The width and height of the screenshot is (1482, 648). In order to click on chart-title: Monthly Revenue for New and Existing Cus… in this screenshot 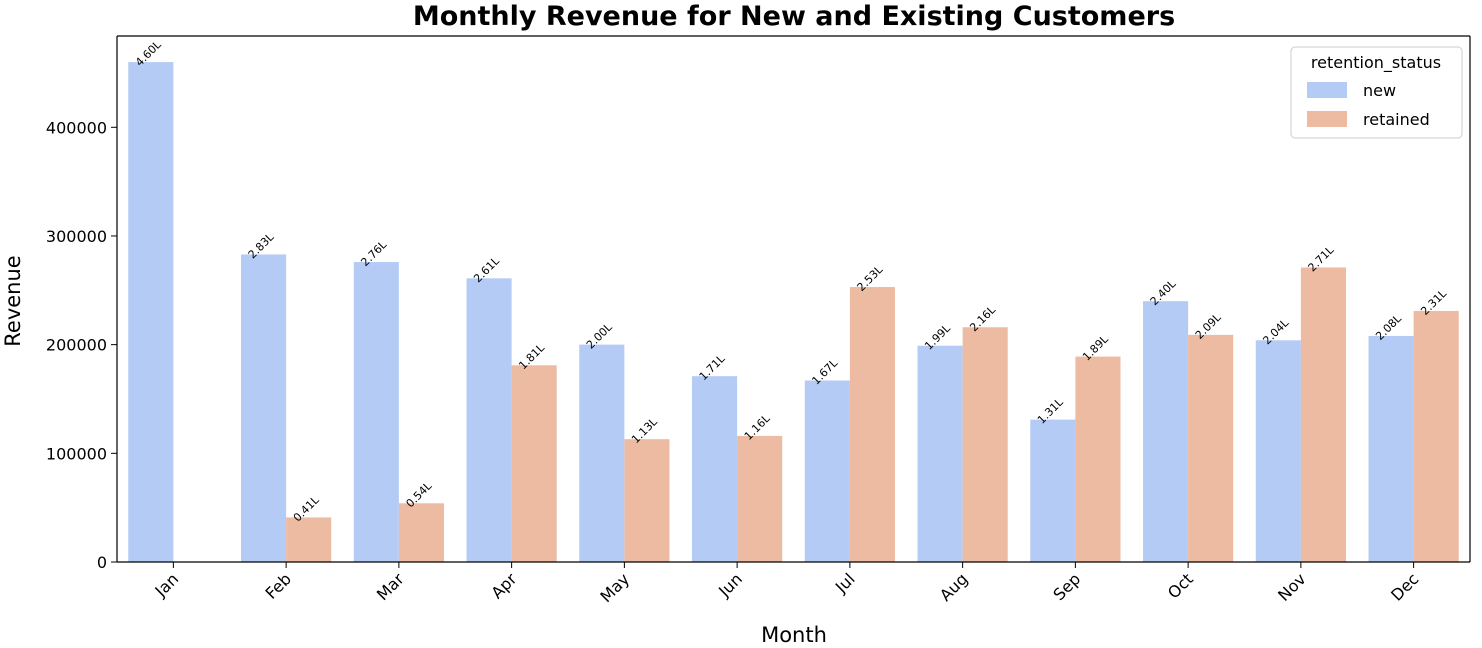, I will do `click(794, 16)`.